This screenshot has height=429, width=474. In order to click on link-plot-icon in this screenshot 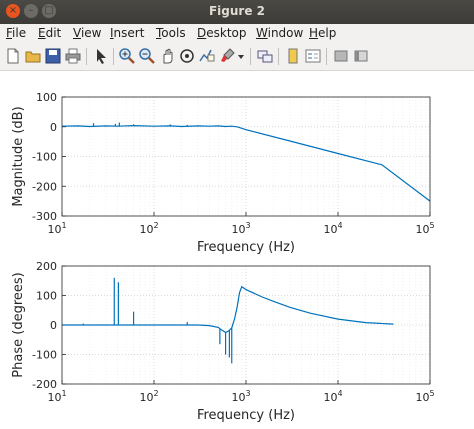, I will do `click(265, 56)`.